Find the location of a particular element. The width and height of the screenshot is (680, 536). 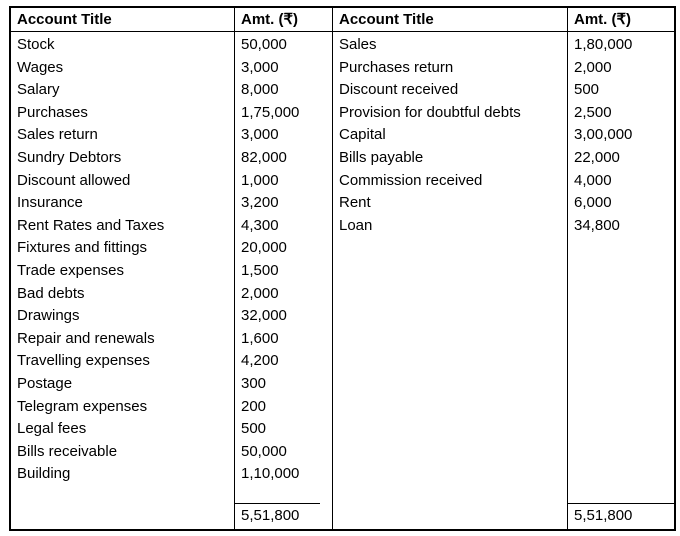

account-title-cell: Wages is located at coordinates (40, 67).